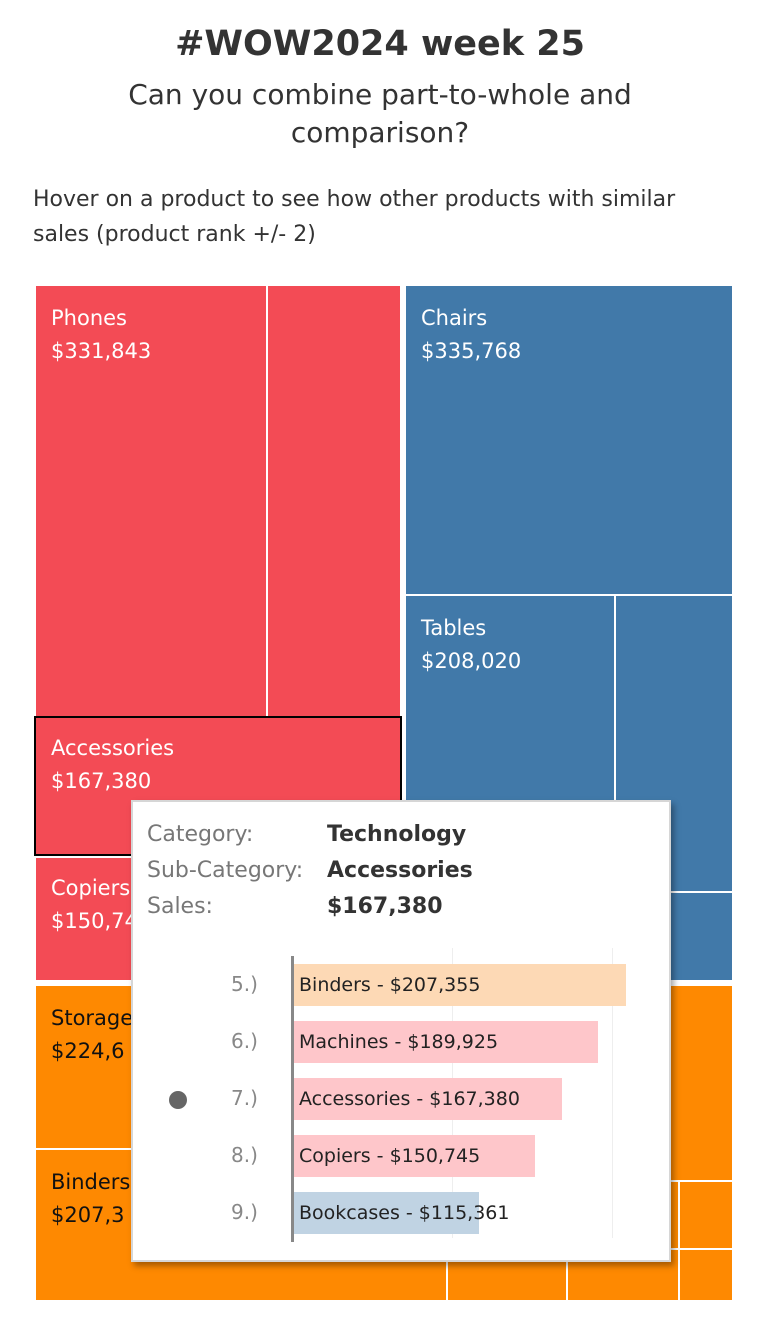 This screenshot has height=1328, width=760. Describe the element at coordinates (91, 1182) in the screenshot. I see `cell-name: Binders` at that location.